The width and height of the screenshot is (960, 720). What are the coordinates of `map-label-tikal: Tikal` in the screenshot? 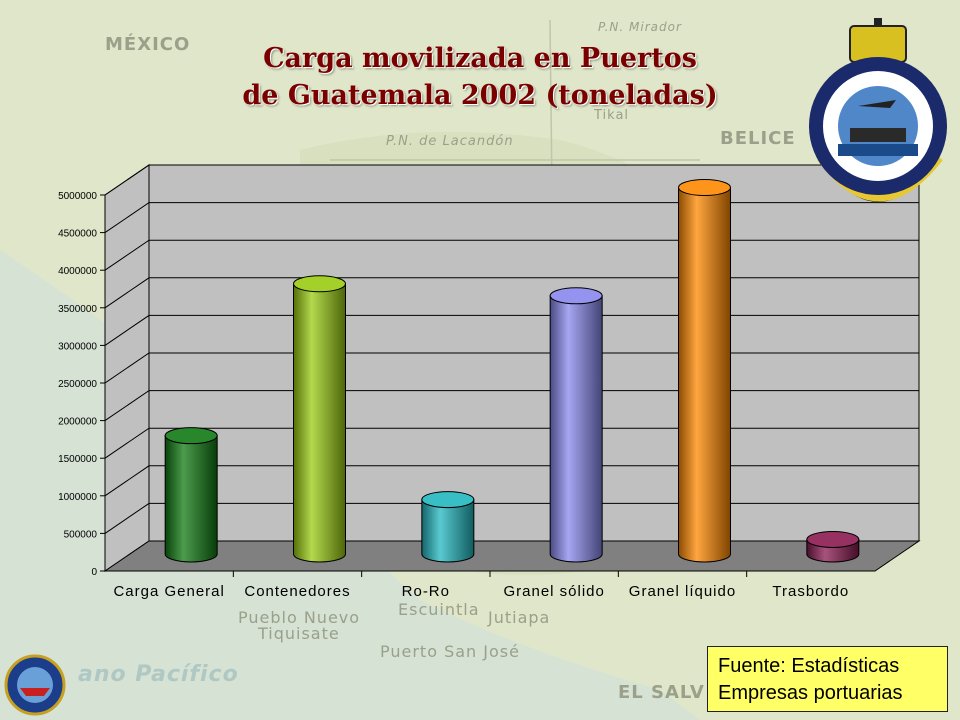 It's located at (612, 115).